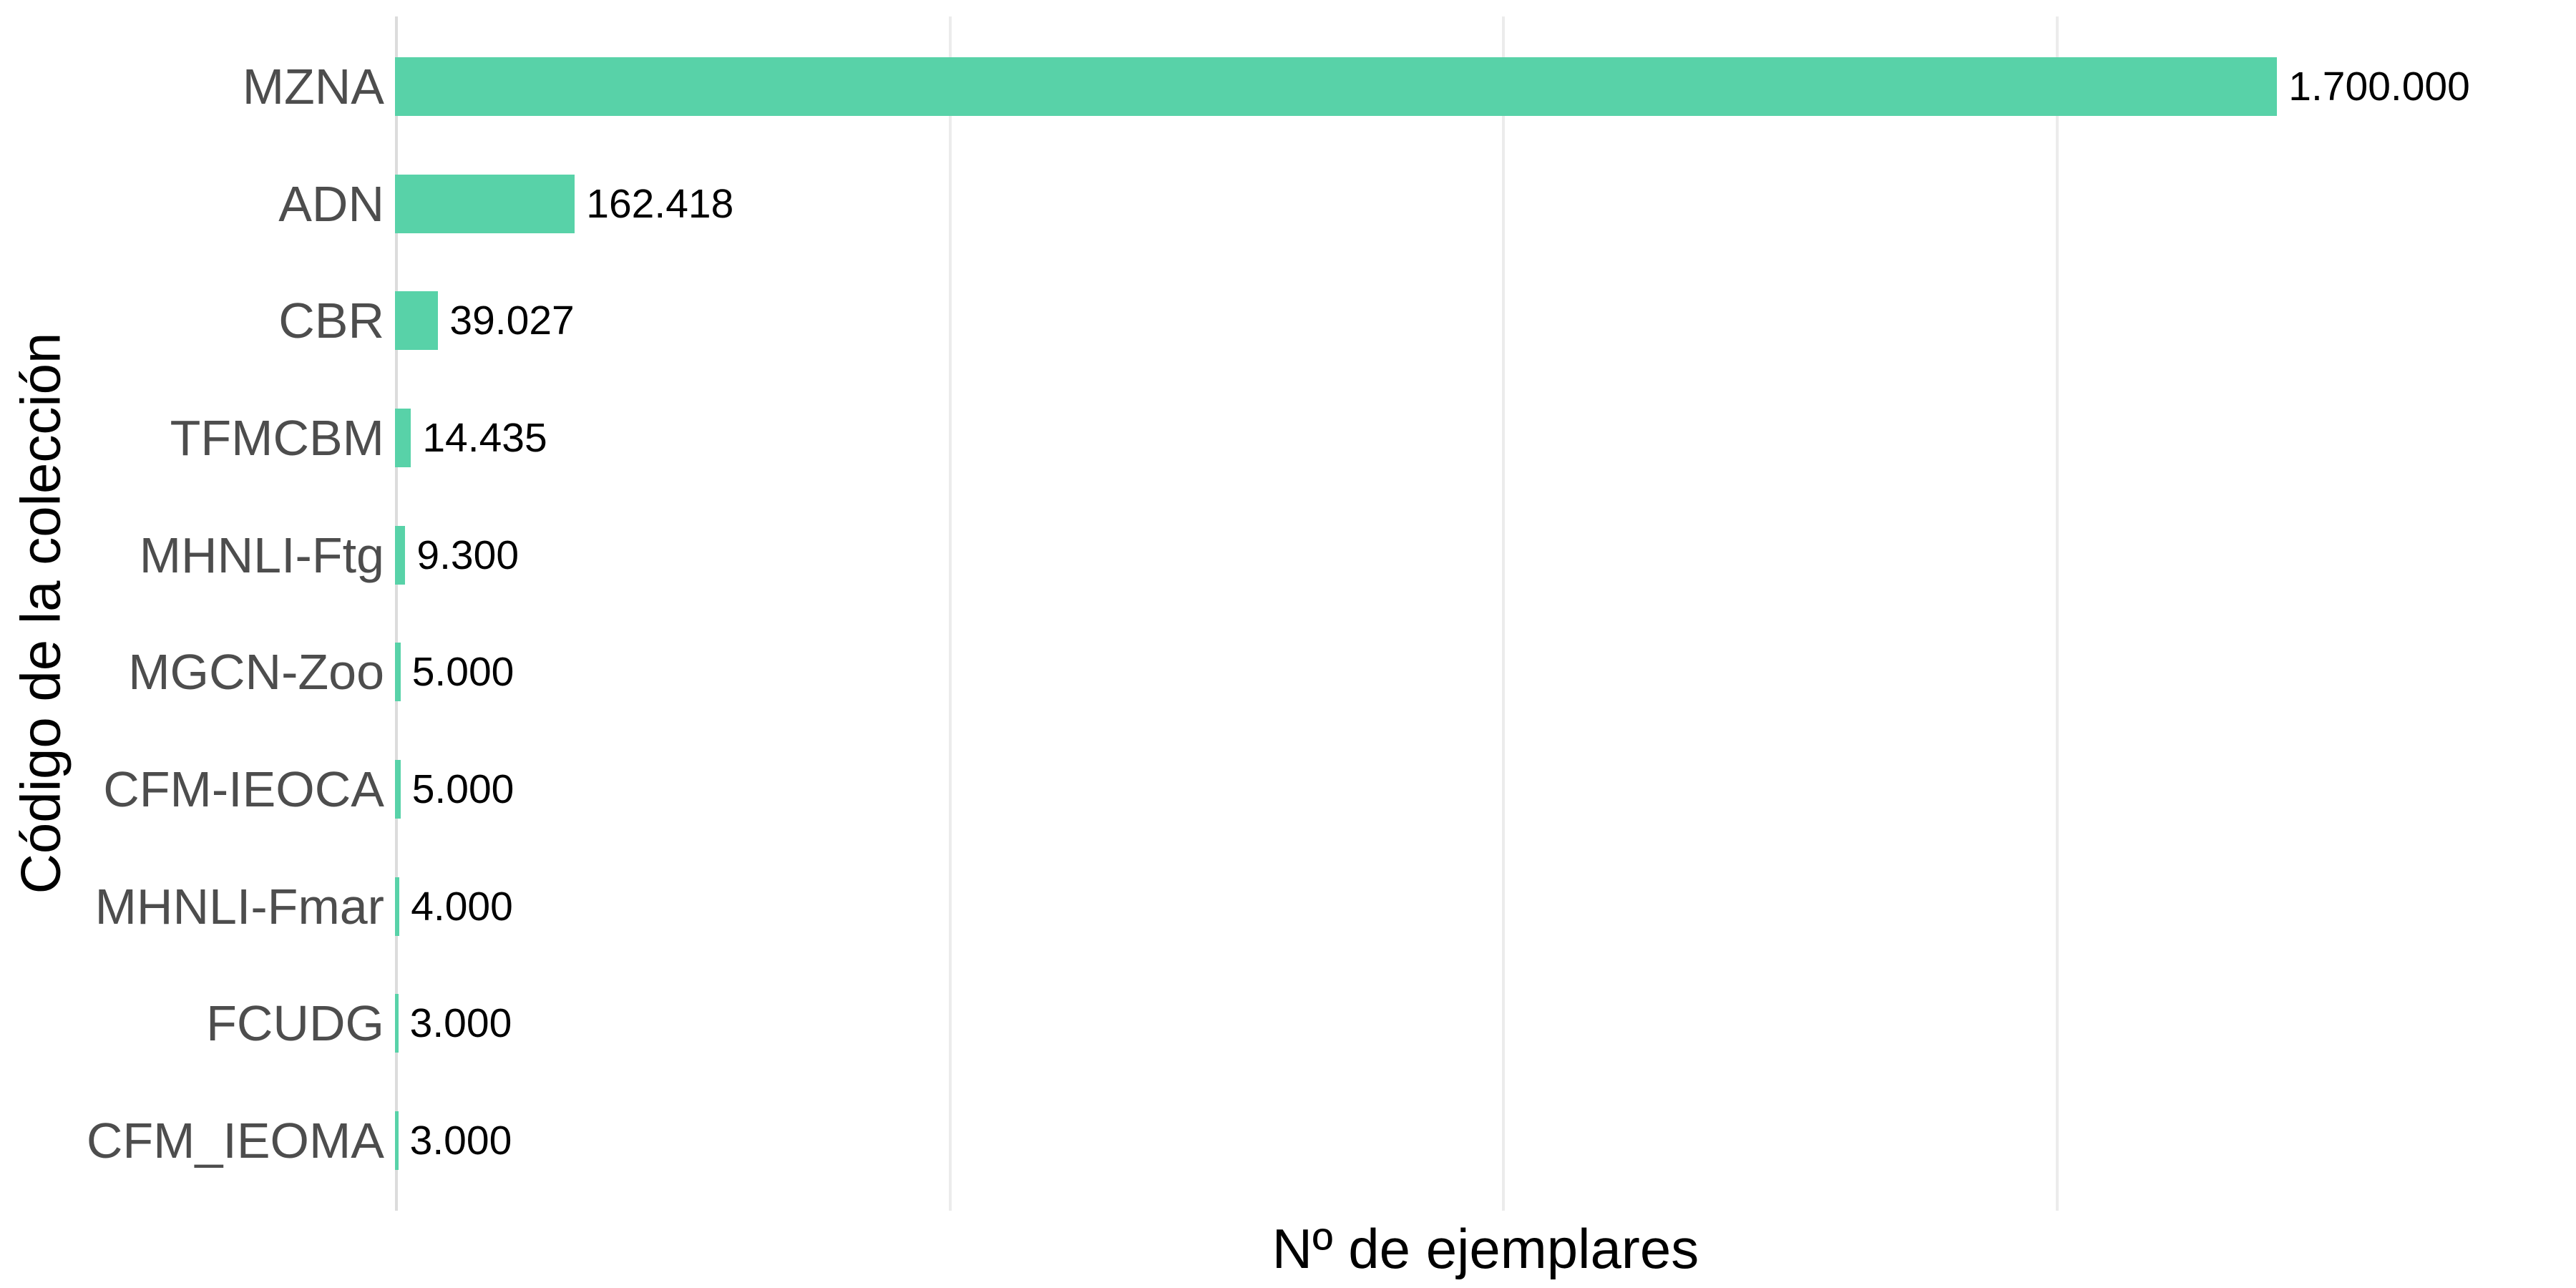 This screenshot has height=1288, width=2576. I want to click on category-label: CFM-IEOCA, so click(243, 789).